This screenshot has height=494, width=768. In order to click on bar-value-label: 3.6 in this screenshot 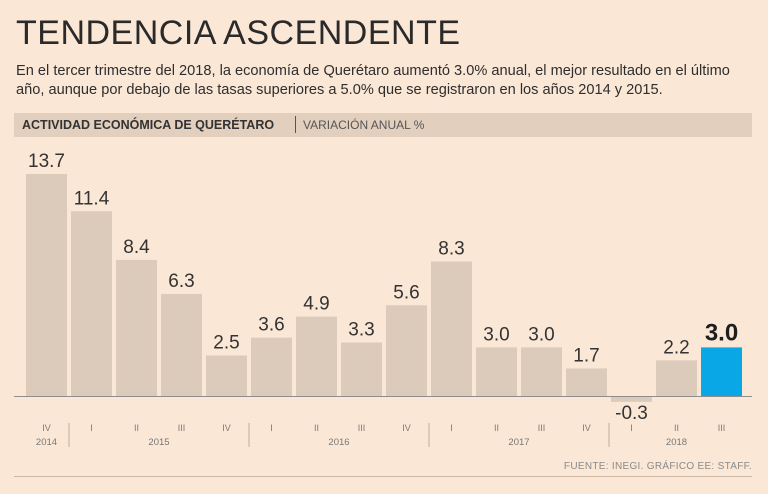, I will do `click(271, 325)`.